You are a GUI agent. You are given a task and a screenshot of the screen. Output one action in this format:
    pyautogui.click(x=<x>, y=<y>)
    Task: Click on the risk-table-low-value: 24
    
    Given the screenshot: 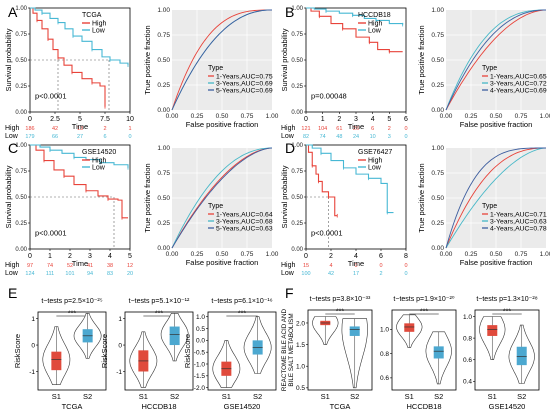 What is the action you would take?
    pyautogui.click(x=356, y=137)
    